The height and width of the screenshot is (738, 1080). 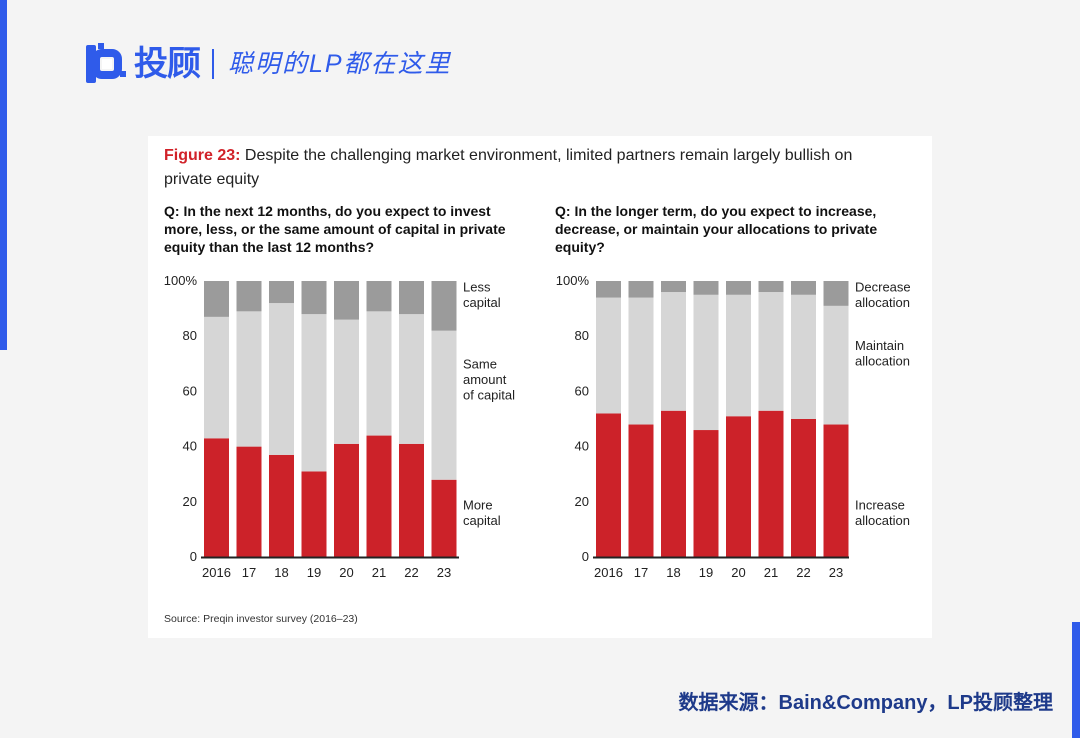 What do you see at coordinates (190, 335) in the screenshot?
I see `chart-left-ytick-label: 80` at bounding box center [190, 335].